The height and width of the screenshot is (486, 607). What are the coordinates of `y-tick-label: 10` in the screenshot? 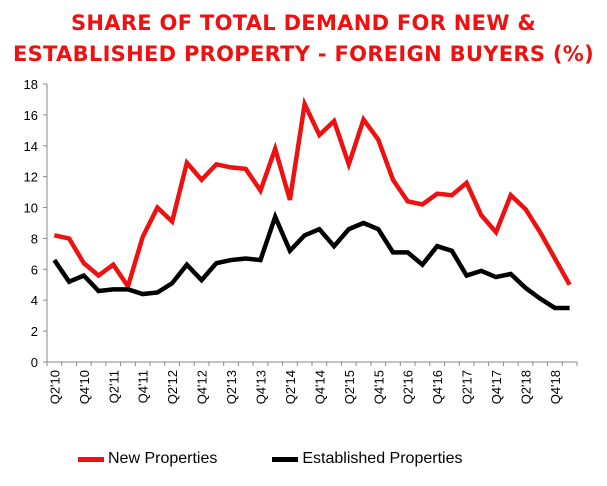 It's located at (31, 208).